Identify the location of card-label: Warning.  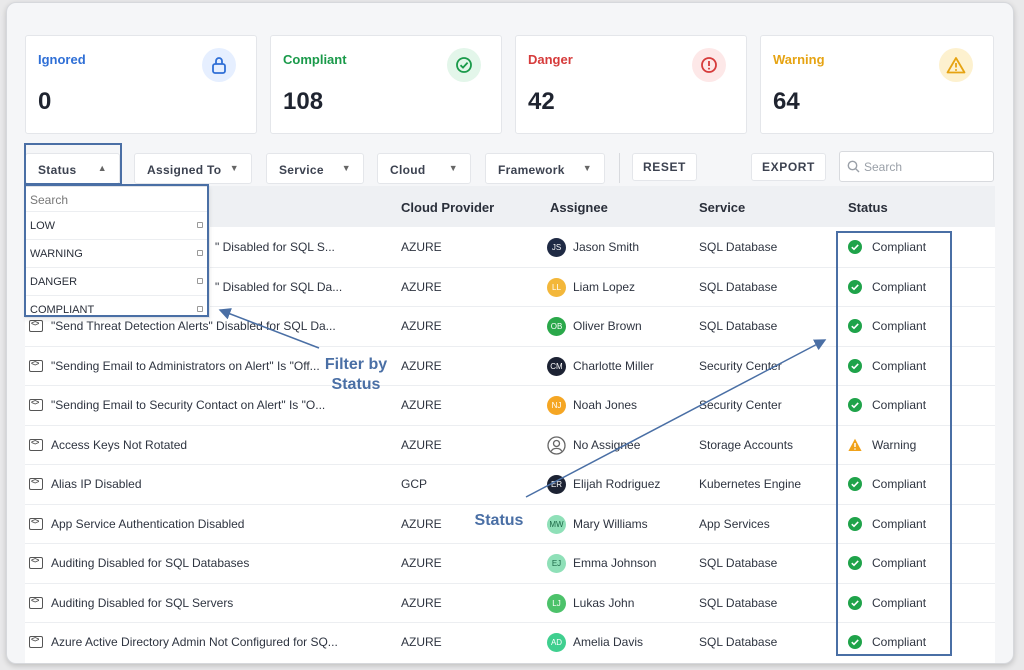
(799, 59).